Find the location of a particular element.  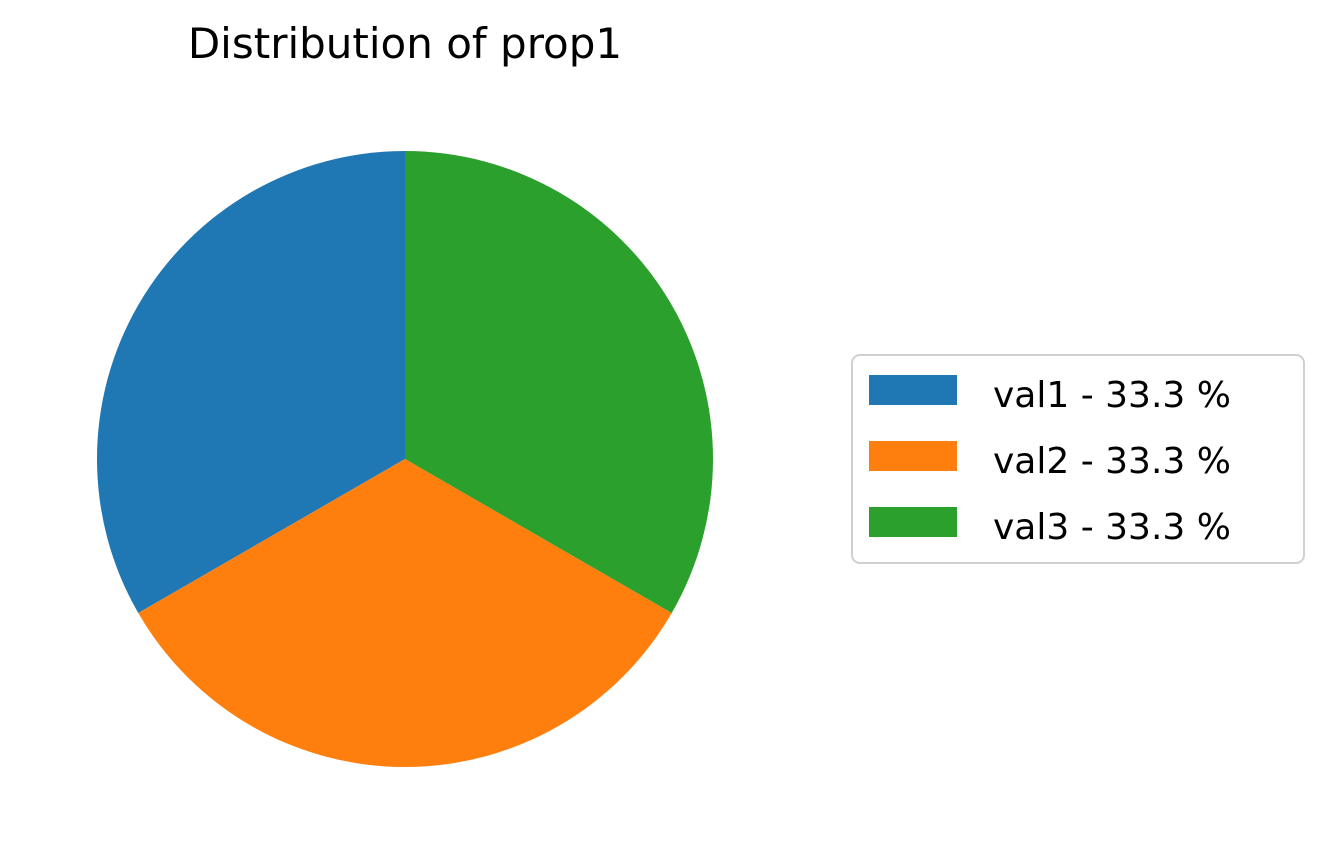

pie-slice-val3 is located at coordinates (559, 382).